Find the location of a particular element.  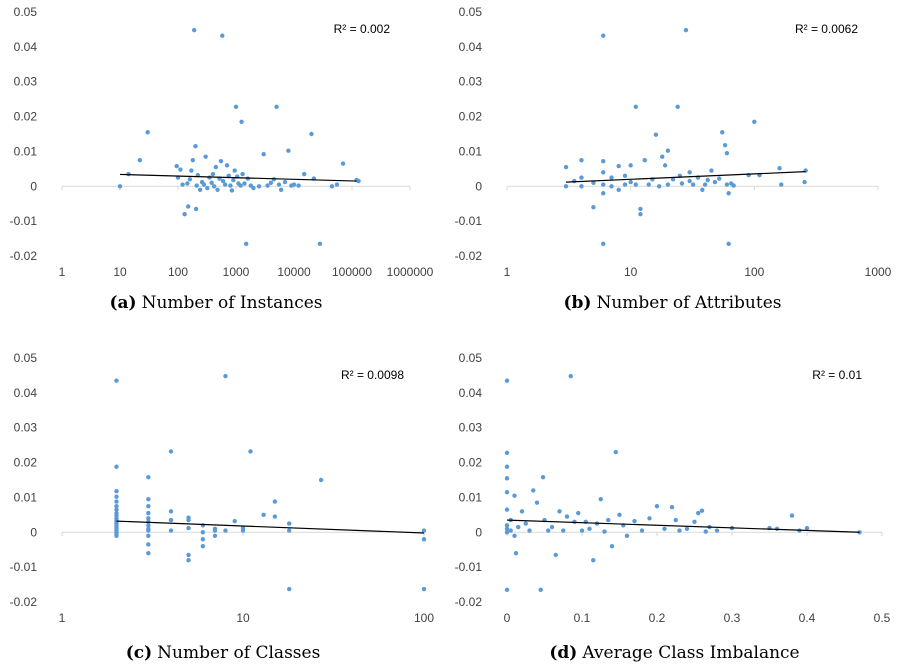

x-tick-label: 1 is located at coordinates (62, 272).